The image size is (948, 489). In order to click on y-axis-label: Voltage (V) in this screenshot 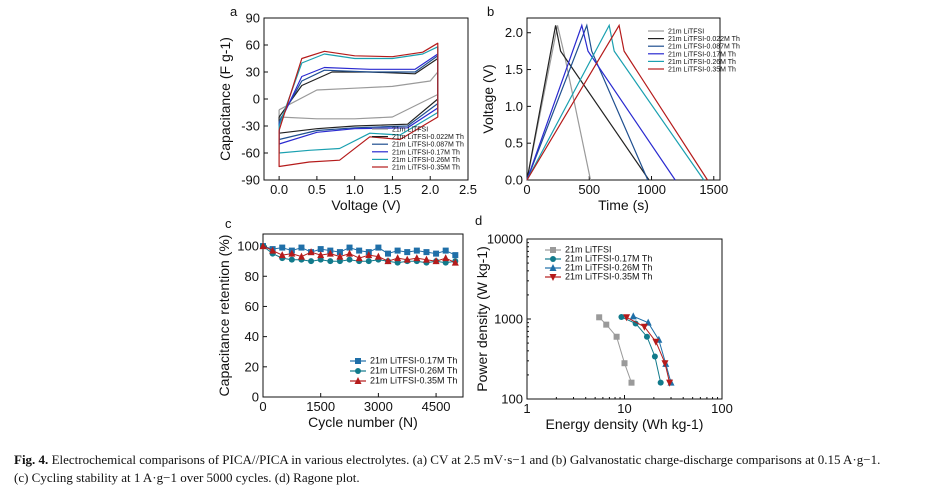, I will do `click(488, 98)`.